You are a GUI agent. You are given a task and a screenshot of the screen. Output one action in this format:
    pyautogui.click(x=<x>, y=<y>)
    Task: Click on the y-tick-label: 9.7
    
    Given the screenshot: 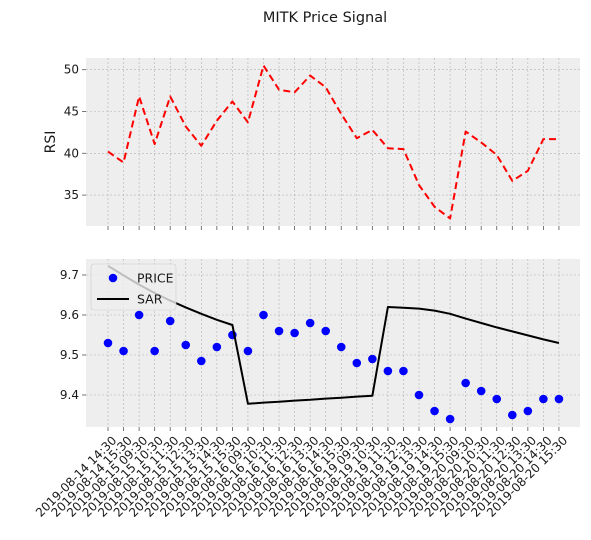 What is the action you would take?
    pyautogui.click(x=69, y=275)
    